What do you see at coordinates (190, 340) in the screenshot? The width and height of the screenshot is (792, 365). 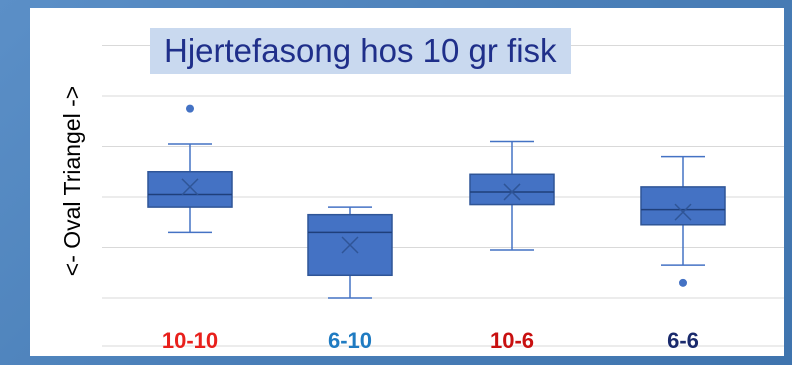 I see `category-label-10-10: 10-10` at bounding box center [190, 340].